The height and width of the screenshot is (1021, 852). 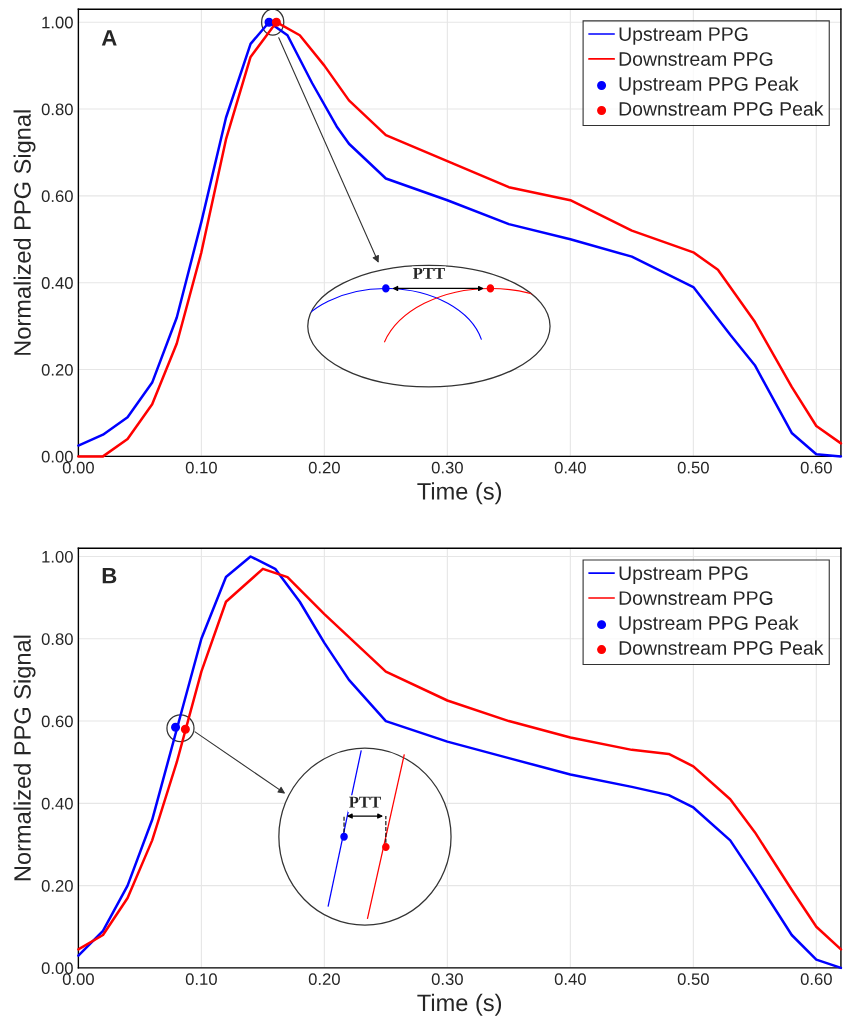 What do you see at coordinates (109, 575) in the screenshot?
I see `annotation: B` at bounding box center [109, 575].